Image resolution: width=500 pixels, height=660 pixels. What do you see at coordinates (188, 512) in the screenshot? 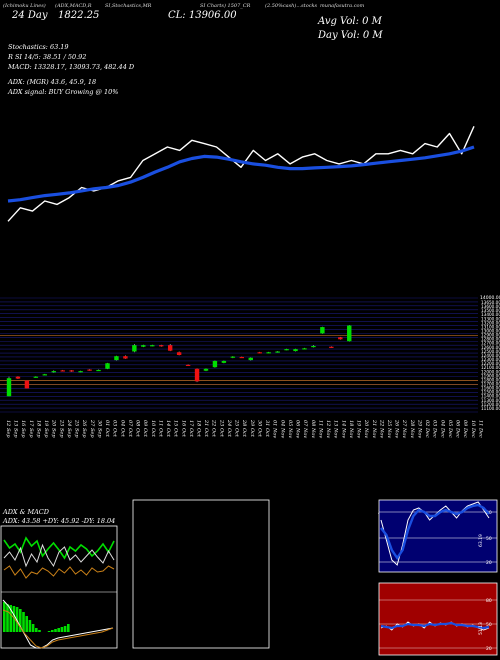
I see `intraday-panel-title: Intra Day Trading Price & MR` at bounding box center [188, 512].